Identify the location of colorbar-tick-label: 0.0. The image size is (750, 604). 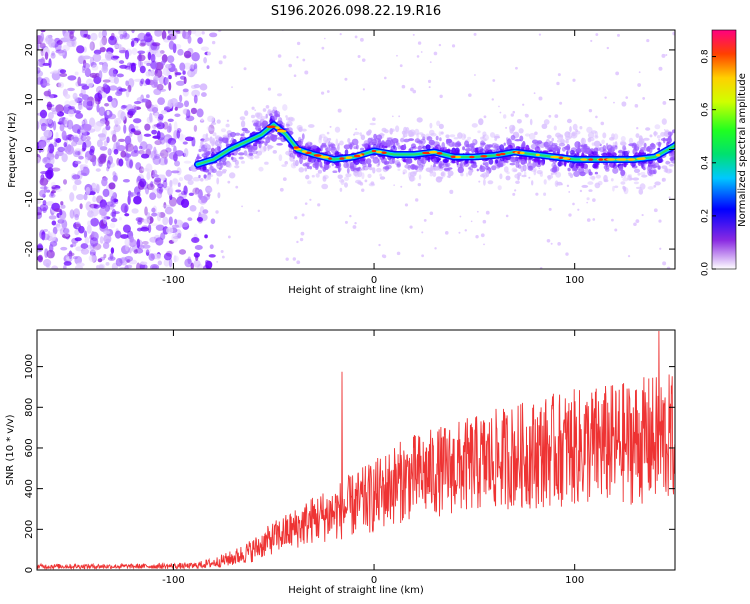
(706, 269).